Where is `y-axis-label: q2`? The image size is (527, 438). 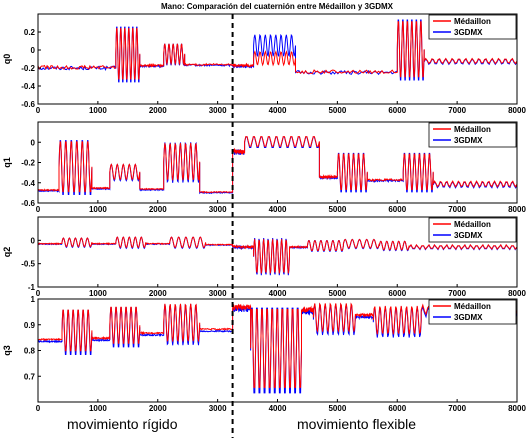 y-axis-label: q2 is located at coordinates (7, 252).